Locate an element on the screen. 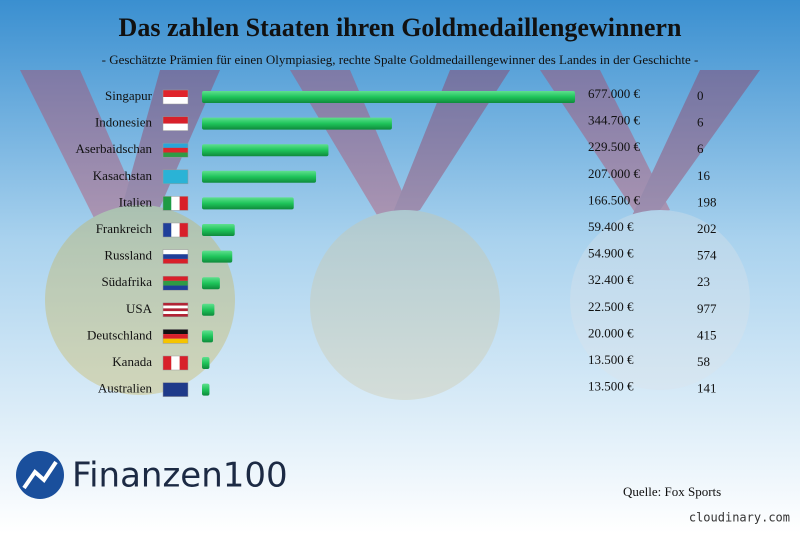 Image resolution: width=800 pixels, height=538 pixels. gold-medalists: 58 is located at coordinates (703, 361).